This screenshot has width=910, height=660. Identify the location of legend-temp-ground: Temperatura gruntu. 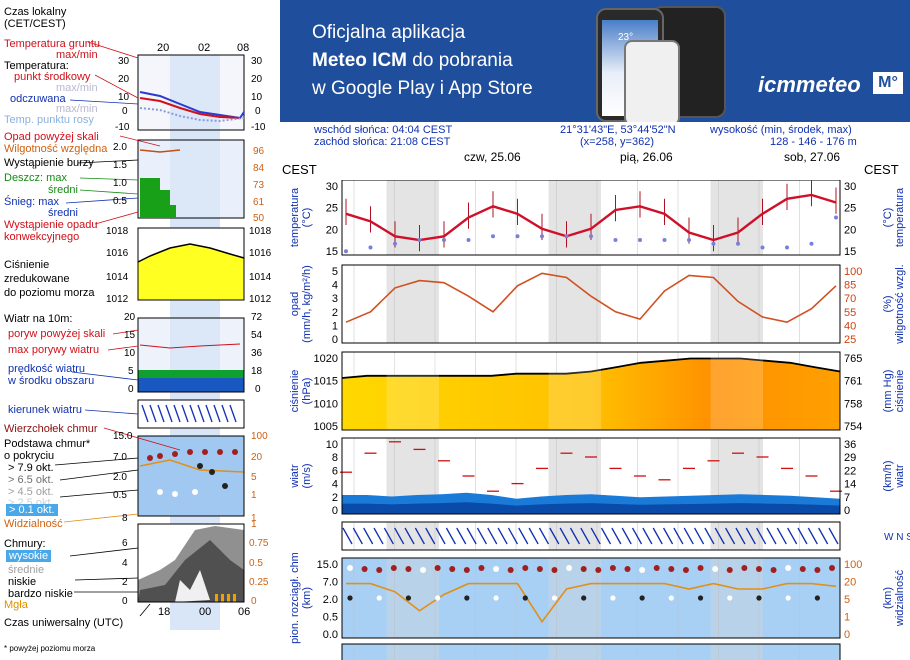
(52, 44).